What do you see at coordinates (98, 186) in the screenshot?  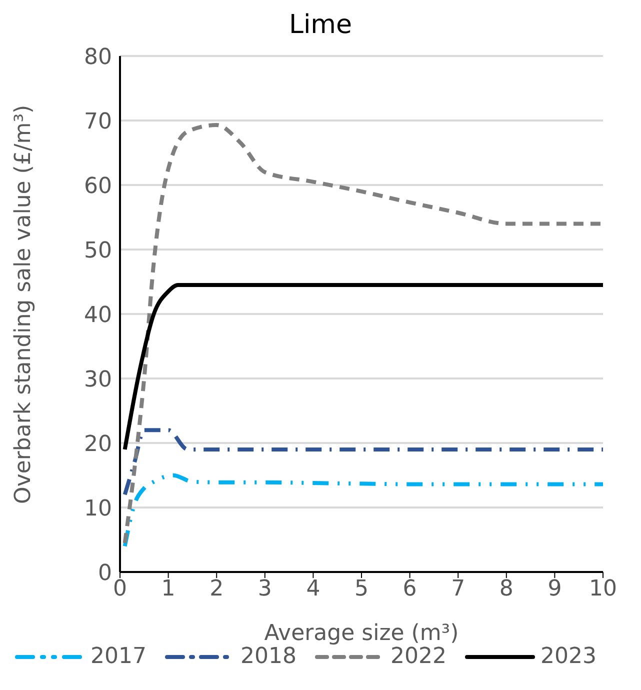 I see `y-tick-label: 60` at bounding box center [98, 186].